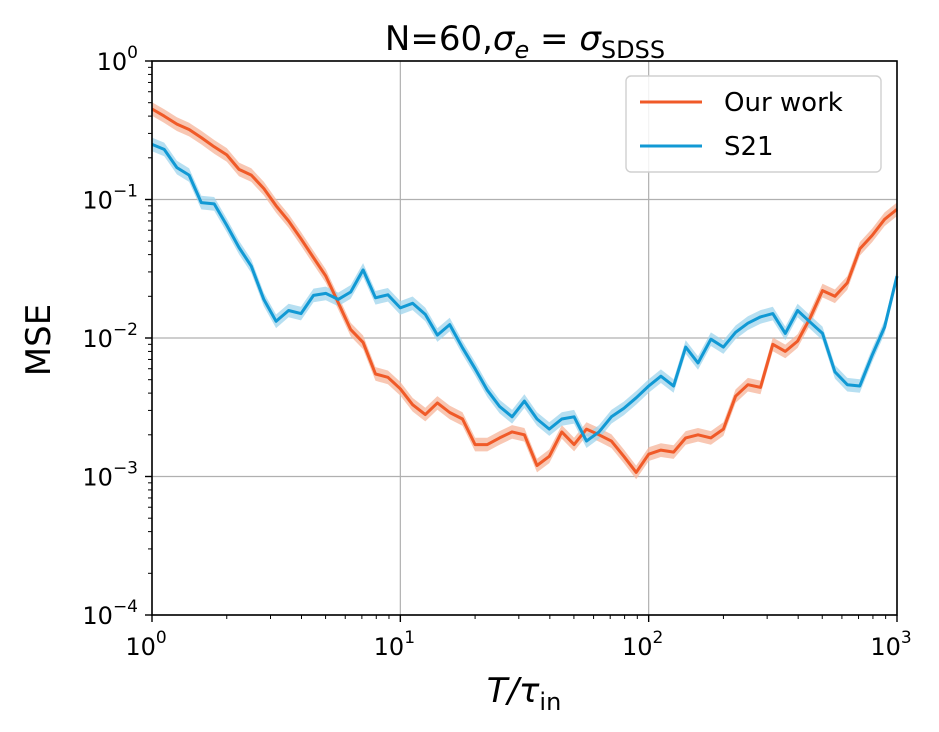 This screenshot has height=732, width=939. What do you see at coordinates (145, 644) in the screenshot?
I see `x-tick-label: 10⁰` at bounding box center [145, 644].